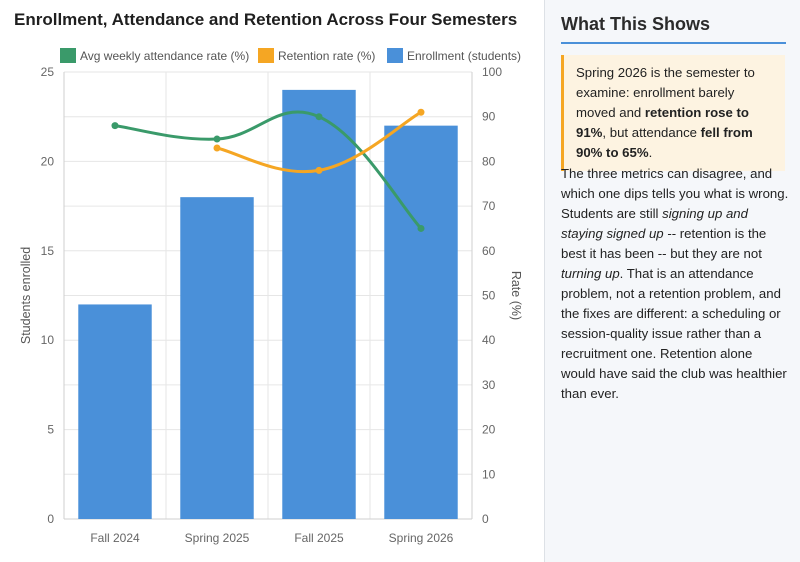 This screenshot has height=562, width=800. I want to click on x-tick-label: Spring 2025, so click(217, 538).